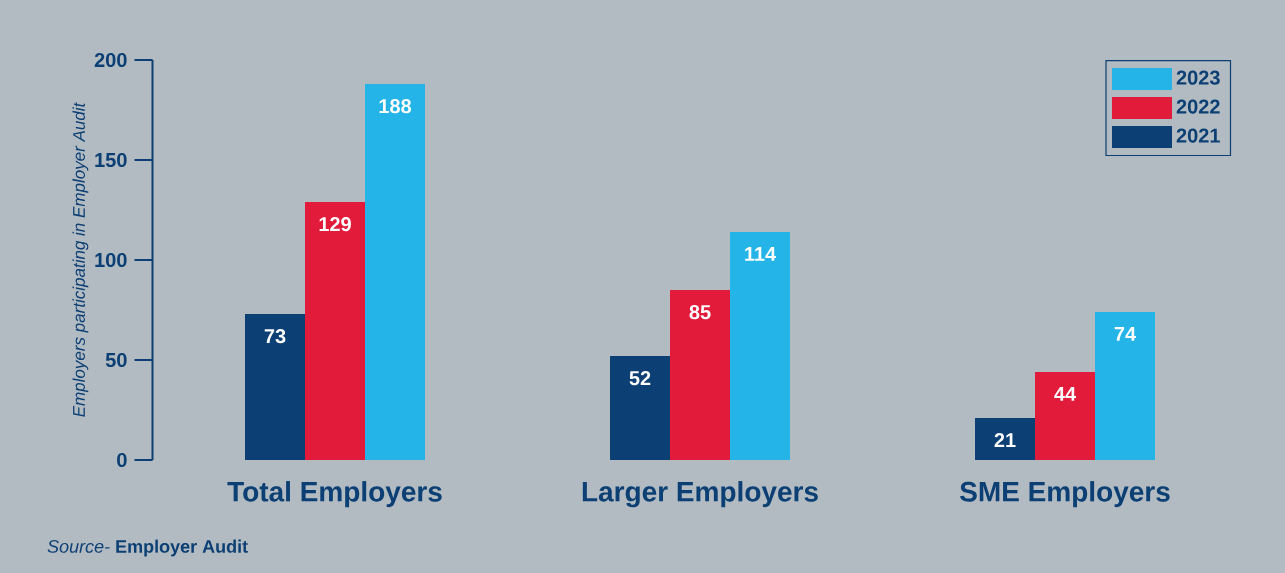 This screenshot has height=573, width=1285. Describe the element at coordinates (1125, 334) in the screenshot. I see `data-label: 74` at that location.